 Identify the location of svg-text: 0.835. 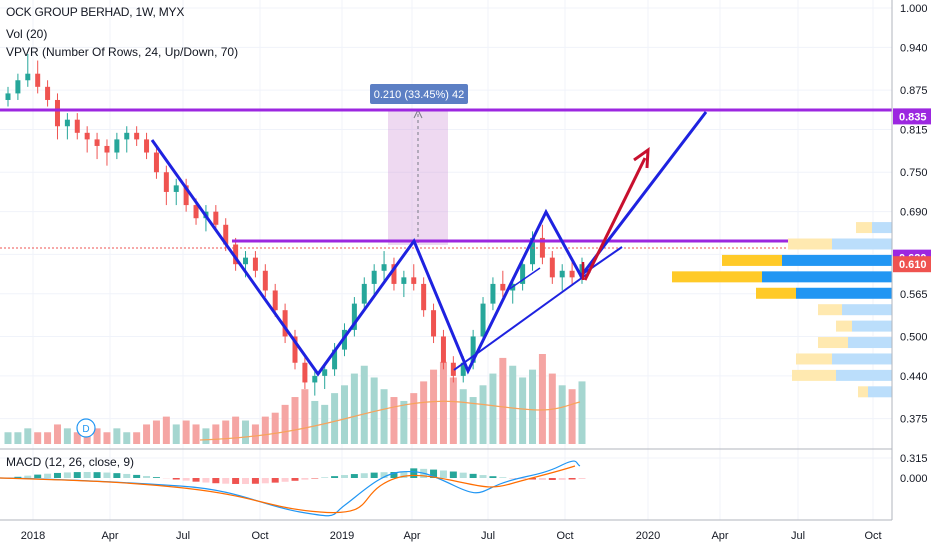
(913, 117).